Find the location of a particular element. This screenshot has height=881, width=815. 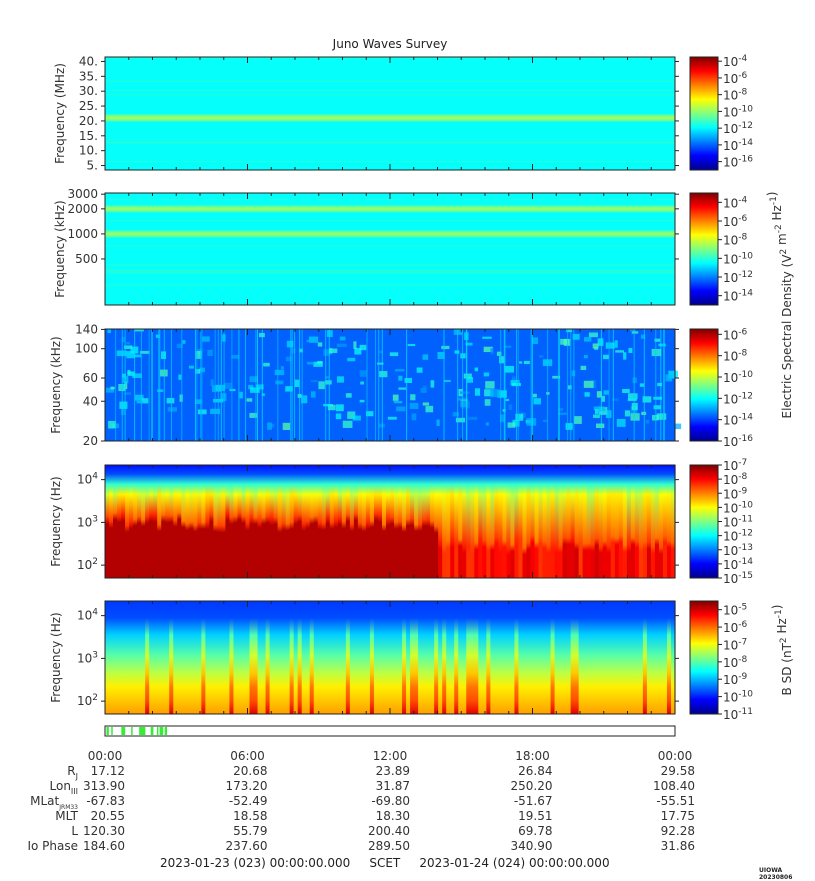

y-tick-label: 1000 is located at coordinates (82, 234).